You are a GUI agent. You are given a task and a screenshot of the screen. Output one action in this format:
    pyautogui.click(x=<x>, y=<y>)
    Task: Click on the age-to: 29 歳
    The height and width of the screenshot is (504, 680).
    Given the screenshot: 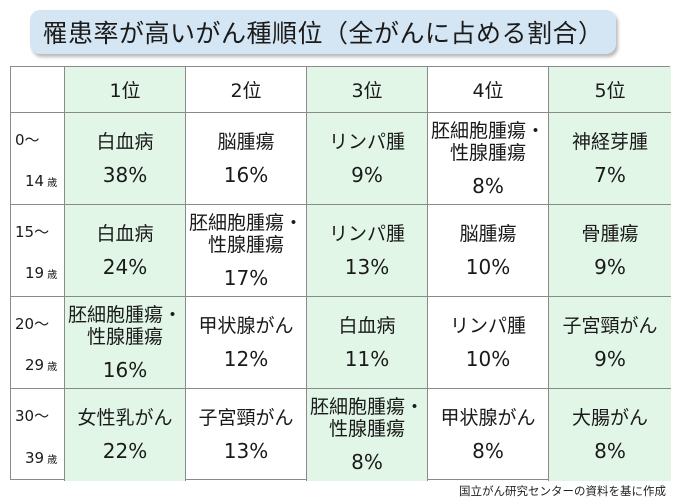 What is the action you would take?
    pyautogui.click(x=36, y=365)
    